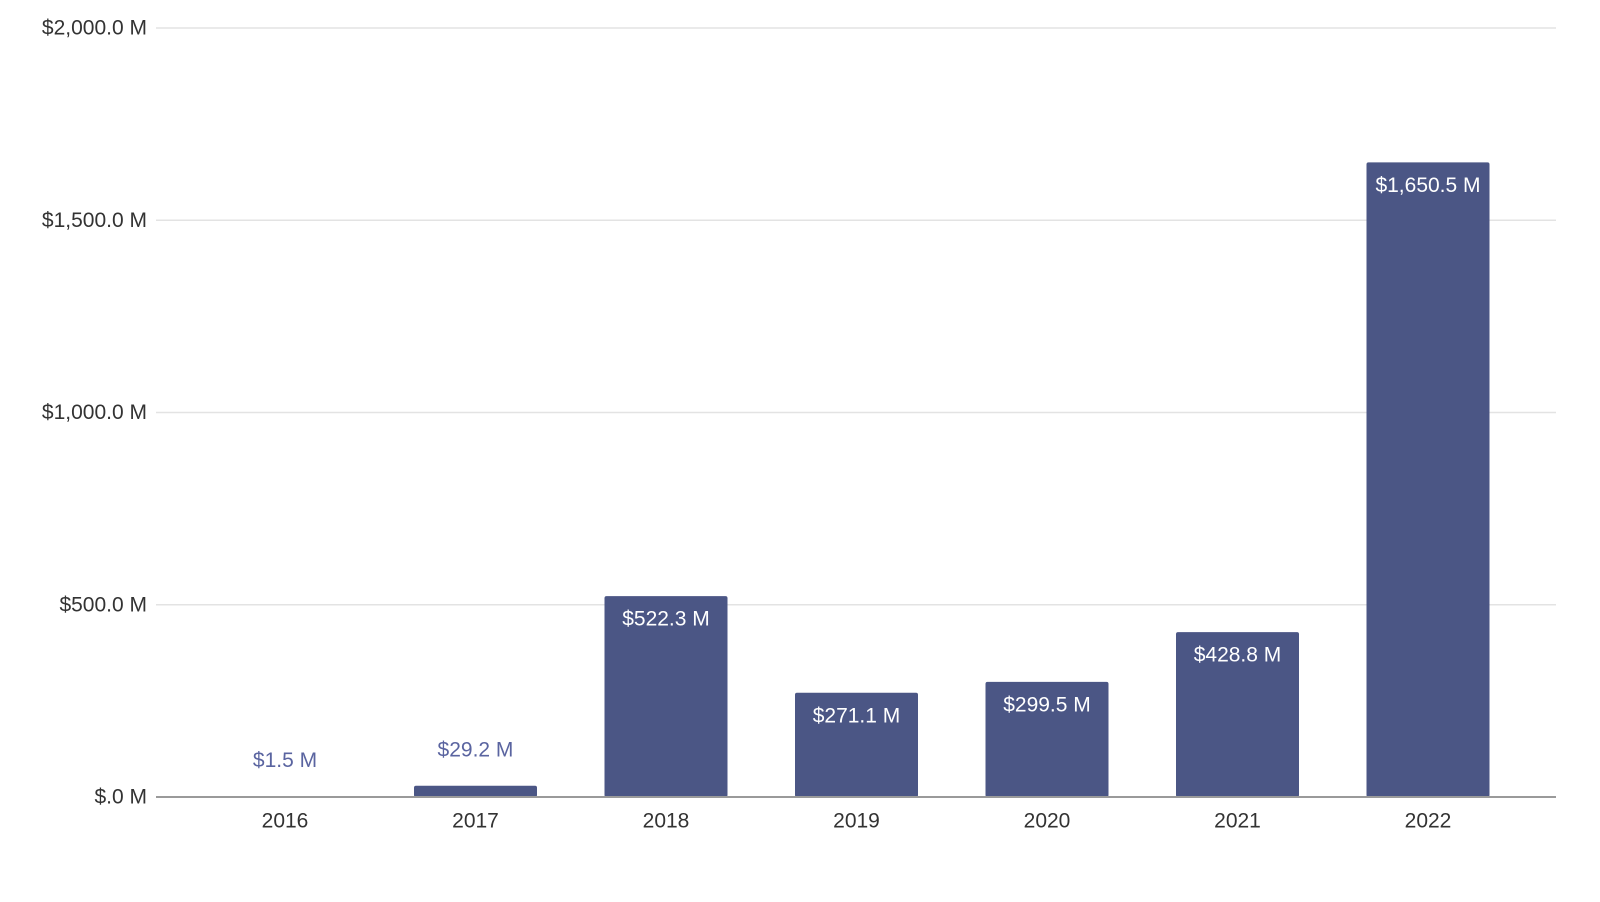 Image resolution: width=1600 pixels, height=902 pixels. I want to click on bar-2022, so click(1428, 479).